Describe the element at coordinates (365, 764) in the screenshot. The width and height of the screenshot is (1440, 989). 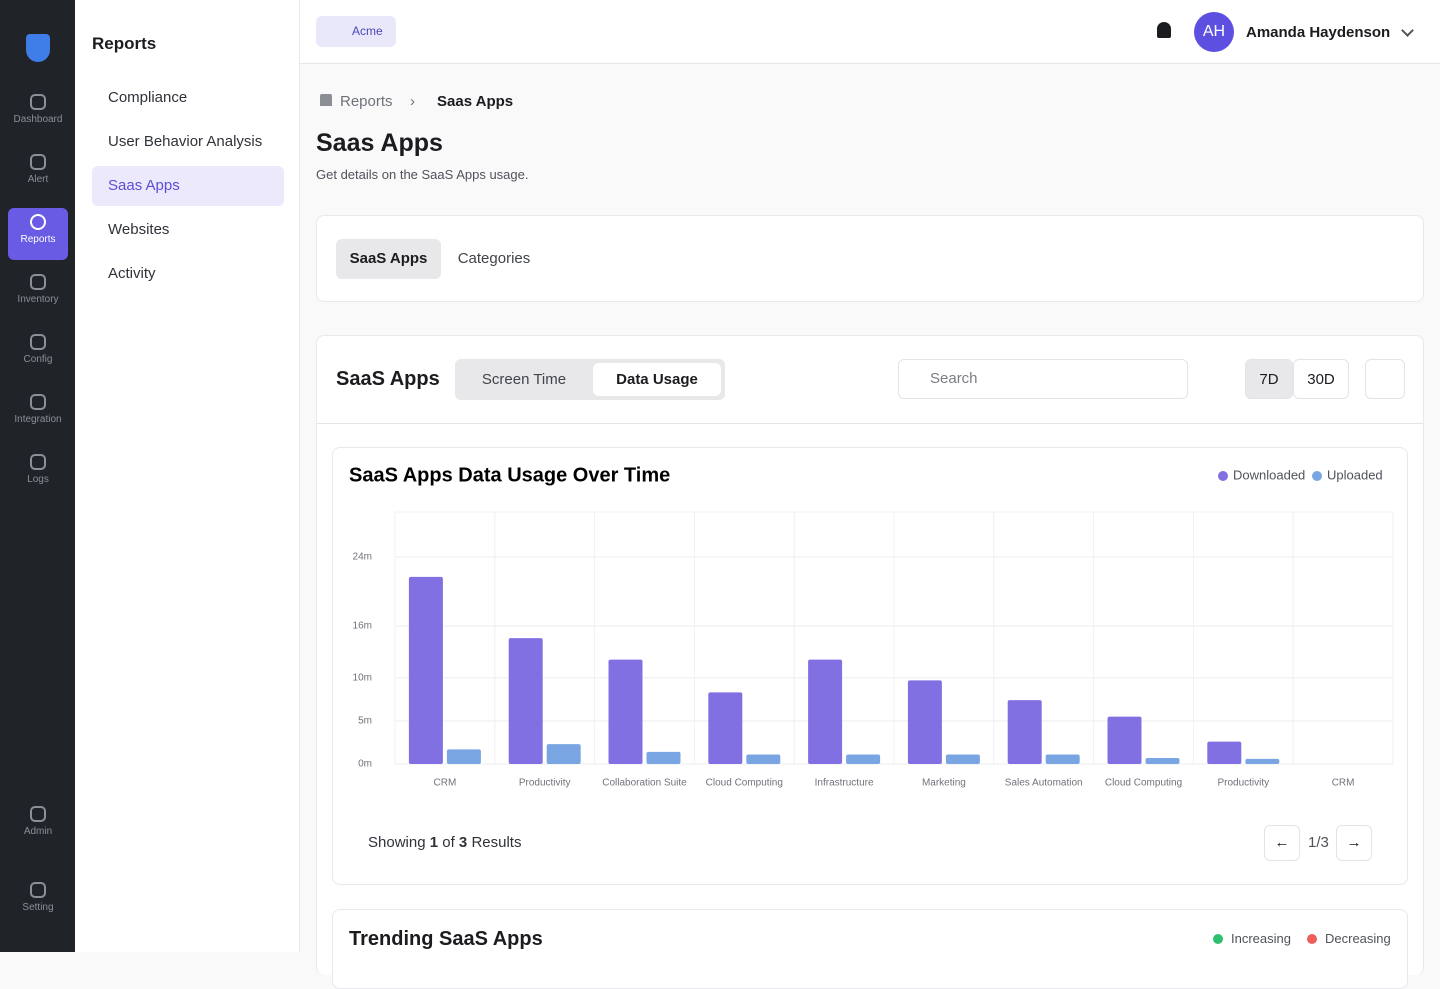
I see `y-tick-label: 0m` at that location.